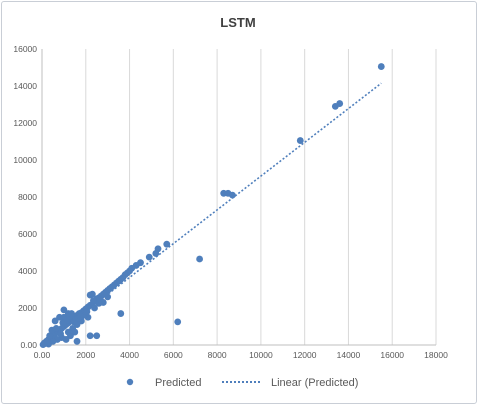 The height and width of the screenshot is (407, 480). I want to click on legend-label-predicted: Predicted, so click(178, 383).